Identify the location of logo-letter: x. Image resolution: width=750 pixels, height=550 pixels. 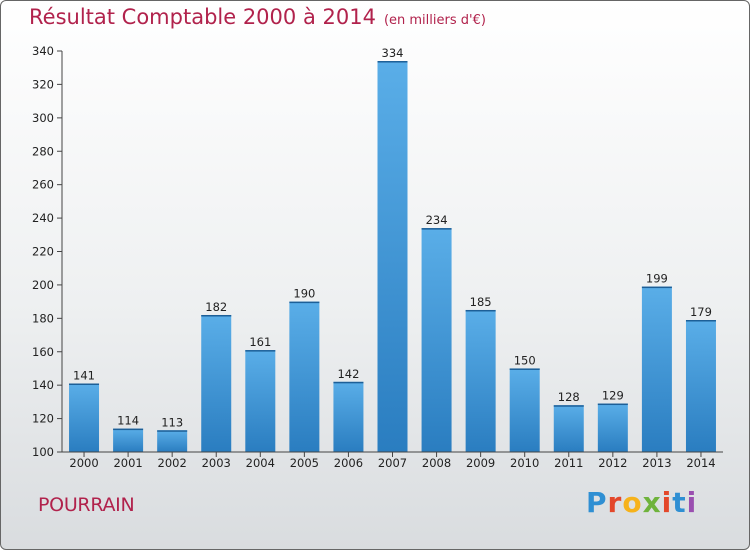
(652, 502).